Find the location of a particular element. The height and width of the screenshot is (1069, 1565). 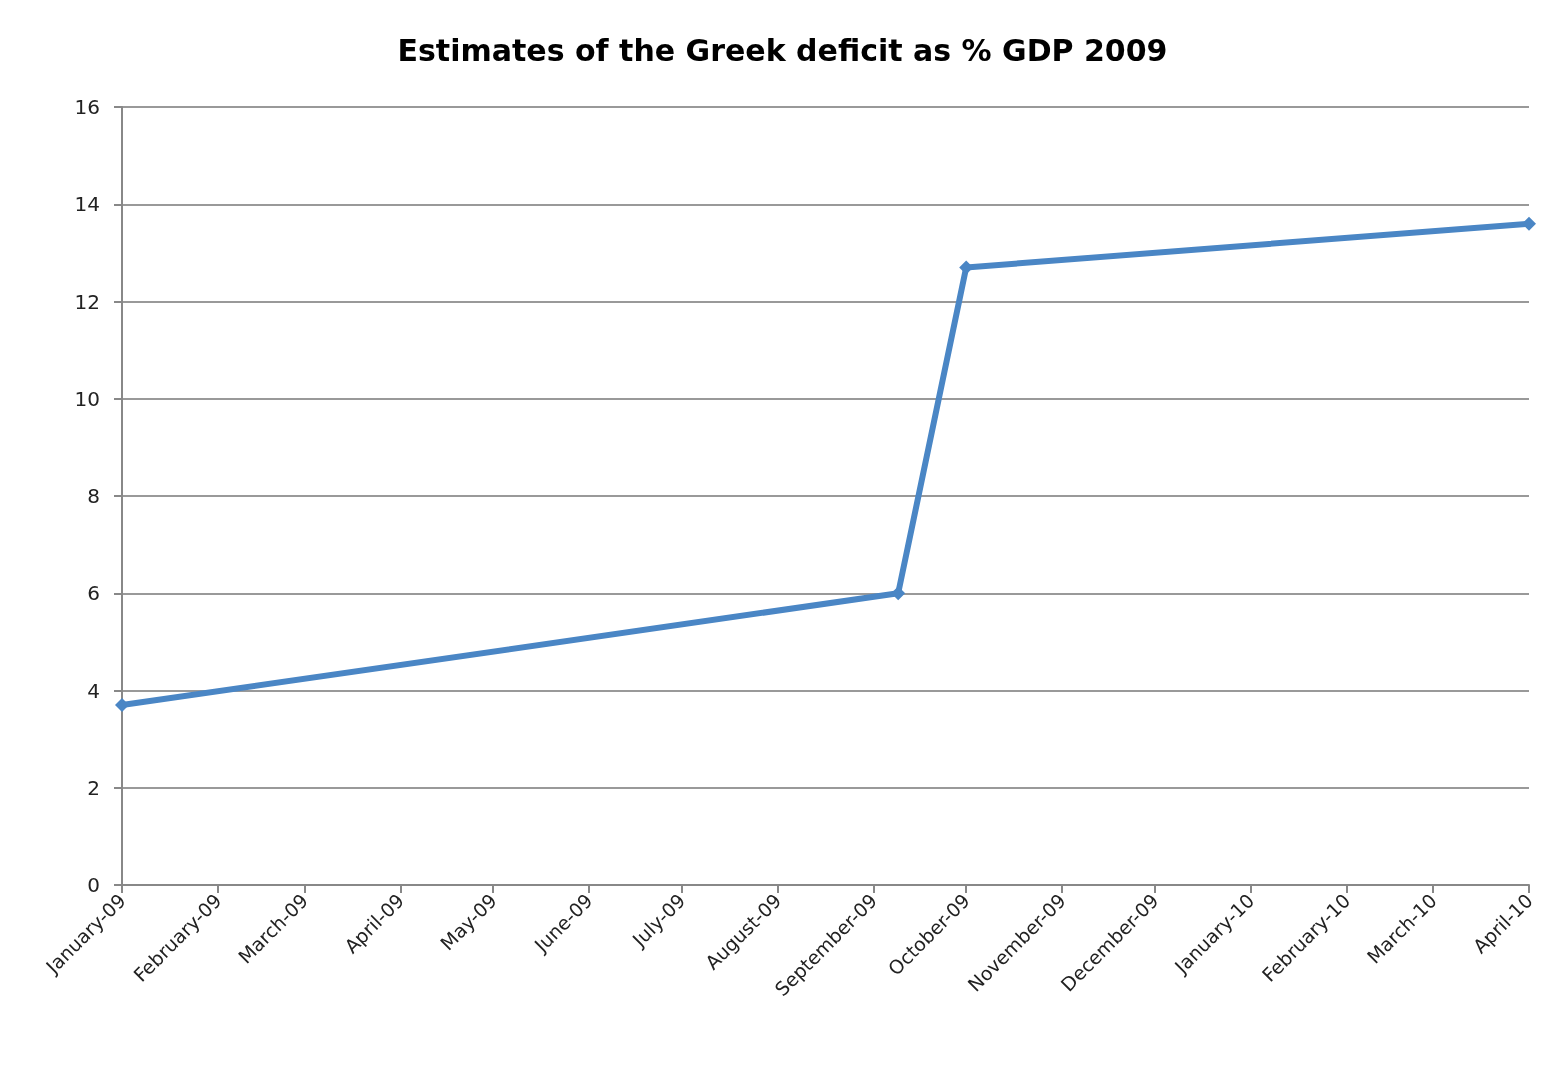

y-tick-label: 0 is located at coordinates (93, 885).